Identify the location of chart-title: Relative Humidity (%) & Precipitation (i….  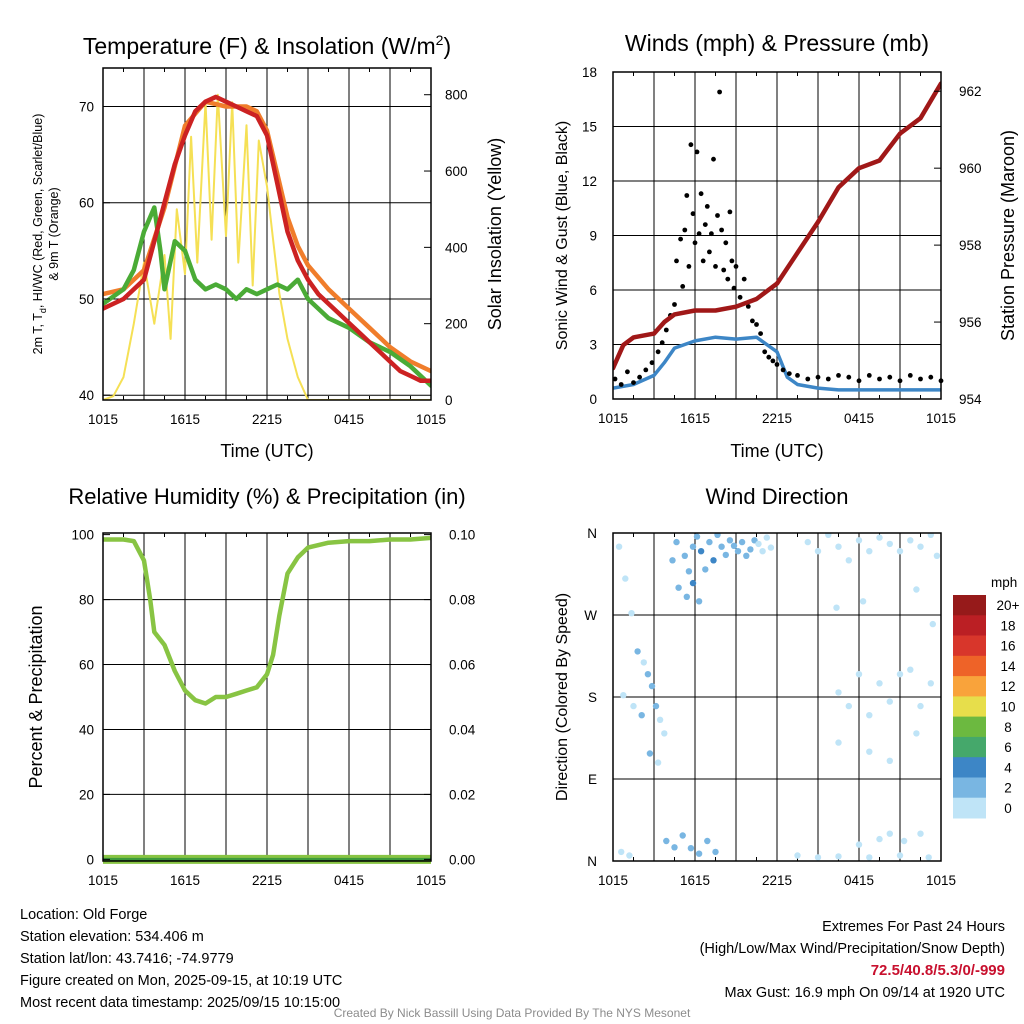
(266, 496).